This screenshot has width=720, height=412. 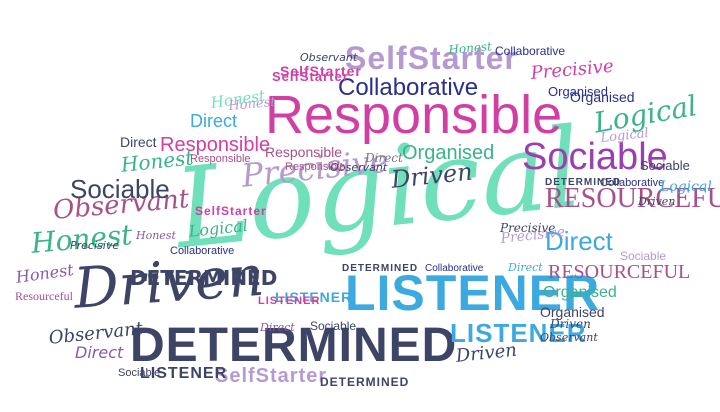 I want to click on word-sociable-7: Sociable, so click(x=595, y=157).